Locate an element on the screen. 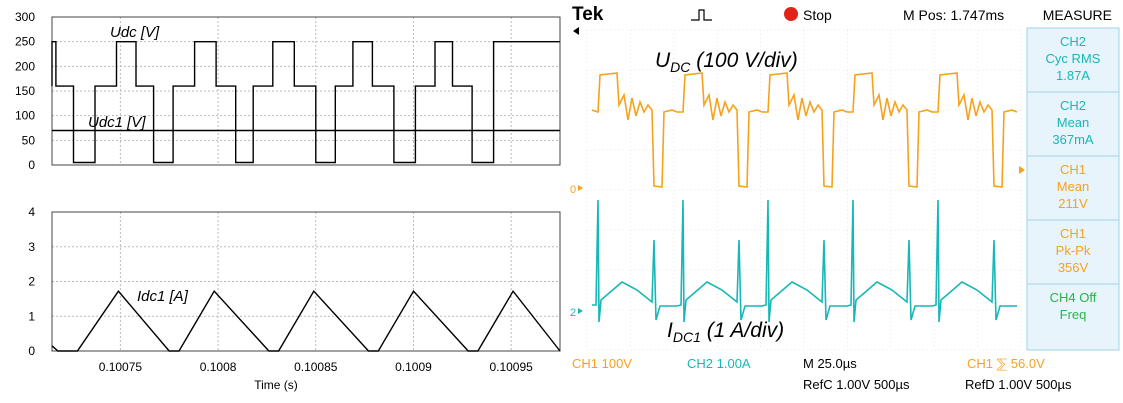 This screenshot has height=403, width=1123. trigger-position-arrow-icon is located at coordinates (576, 31).